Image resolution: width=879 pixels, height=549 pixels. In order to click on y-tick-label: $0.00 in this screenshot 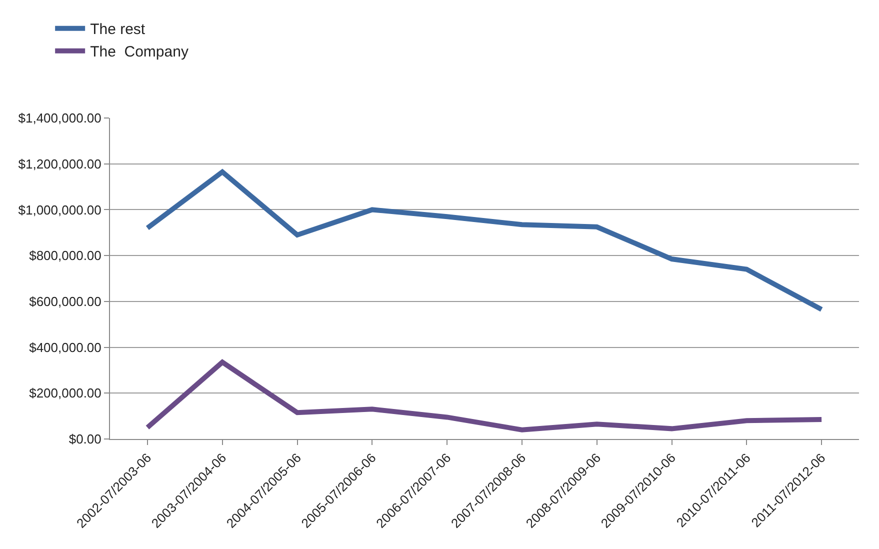, I will do `click(85, 439)`.